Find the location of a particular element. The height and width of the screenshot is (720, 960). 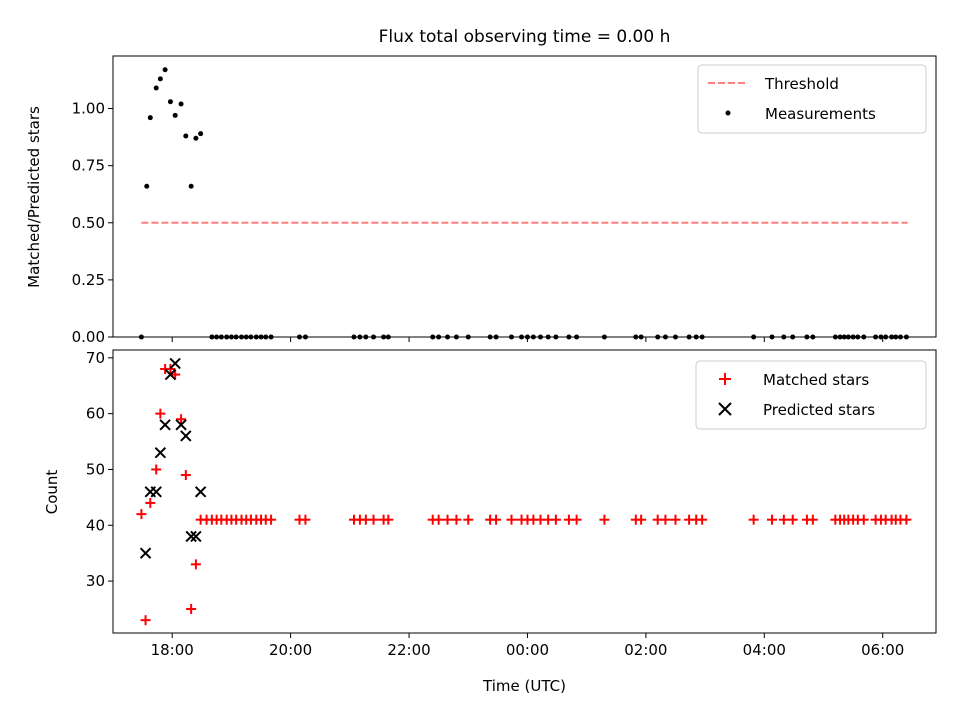

top-legend-box is located at coordinates (812, 99).